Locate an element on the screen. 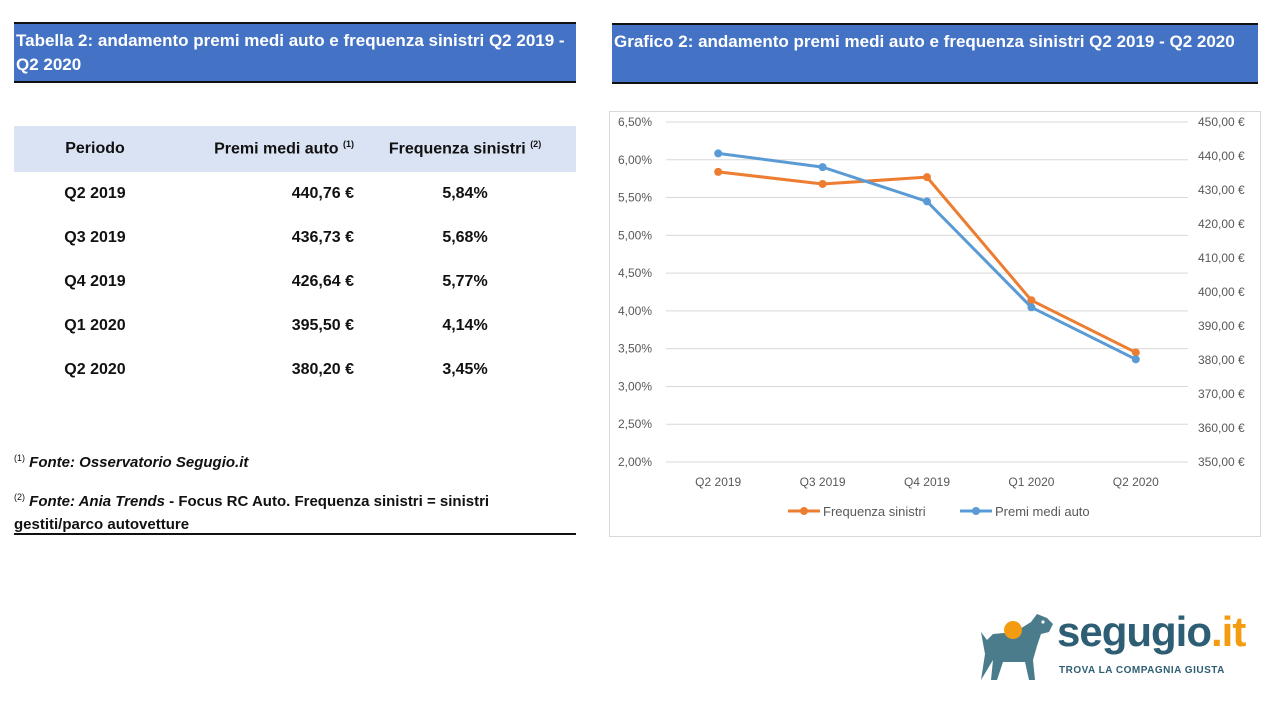 The width and height of the screenshot is (1280, 720). cell-period: Q1 2020 is located at coordinates (95, 325).